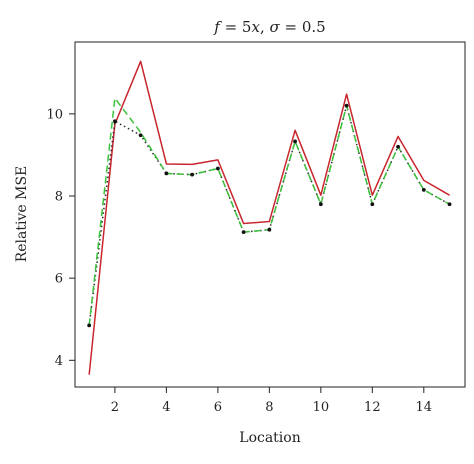 This screenshot has width=474, height=464. What do you see at coordinates (424, 407) in the screenshot?
I see `x-tick-label: 14` at bounding box center [424, 407].